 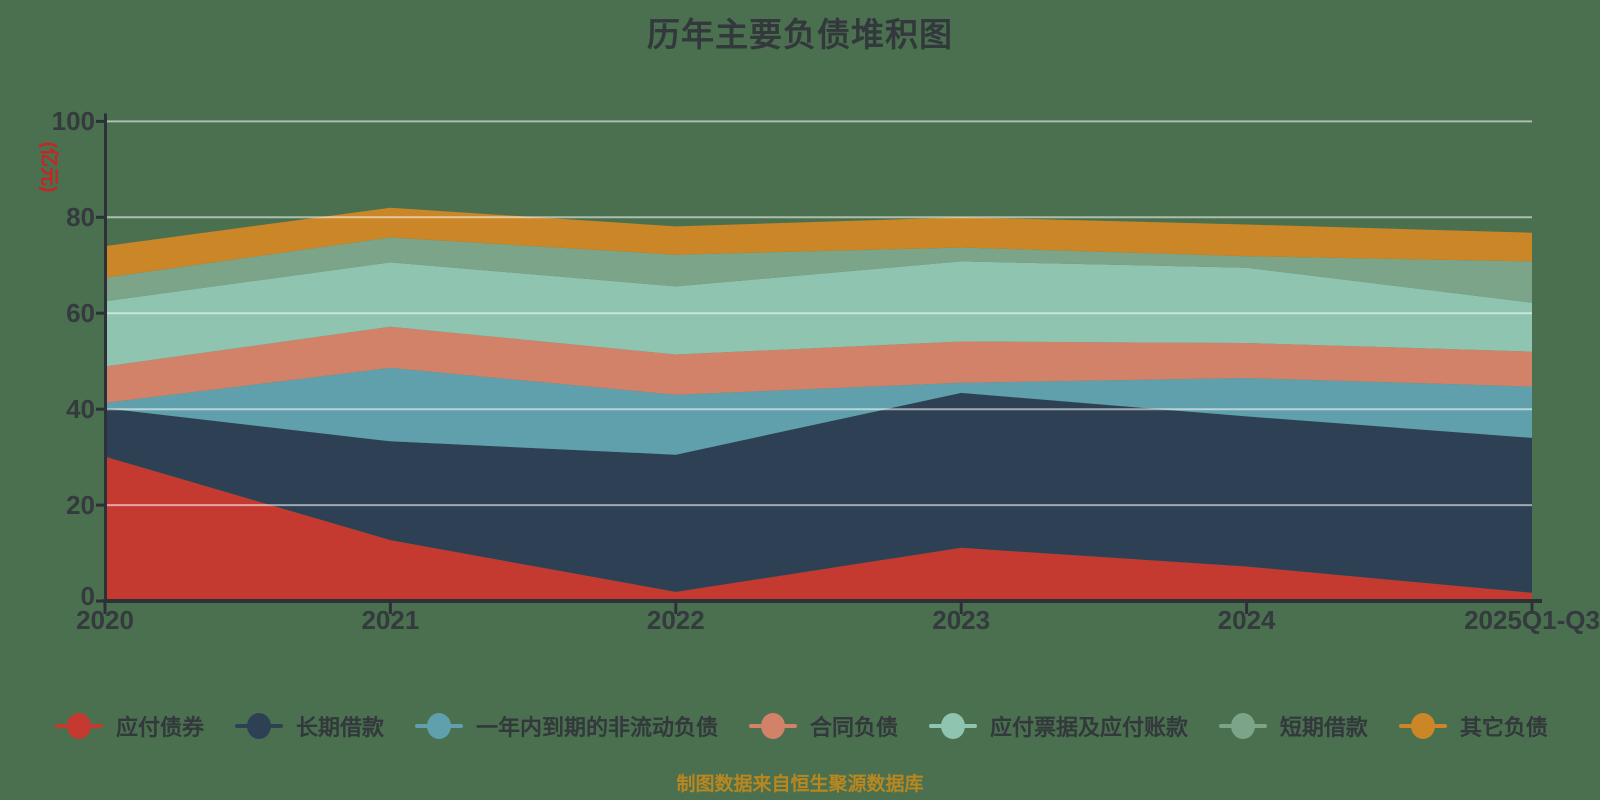 I want to click on legend-item-5: 短期借款, so click(x=1293, y=726).